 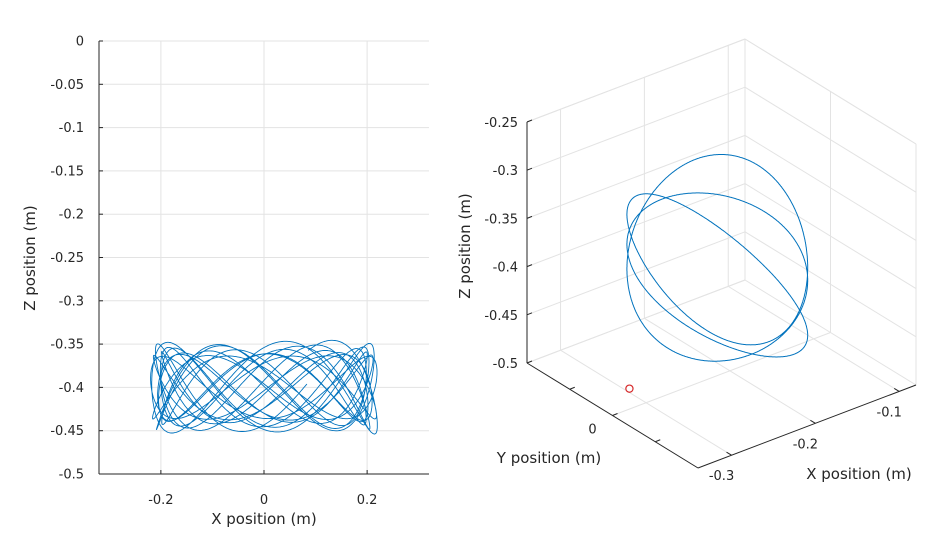 I want to click on xyz-x-tick-label: -0.1, so click(x=889, y=412).